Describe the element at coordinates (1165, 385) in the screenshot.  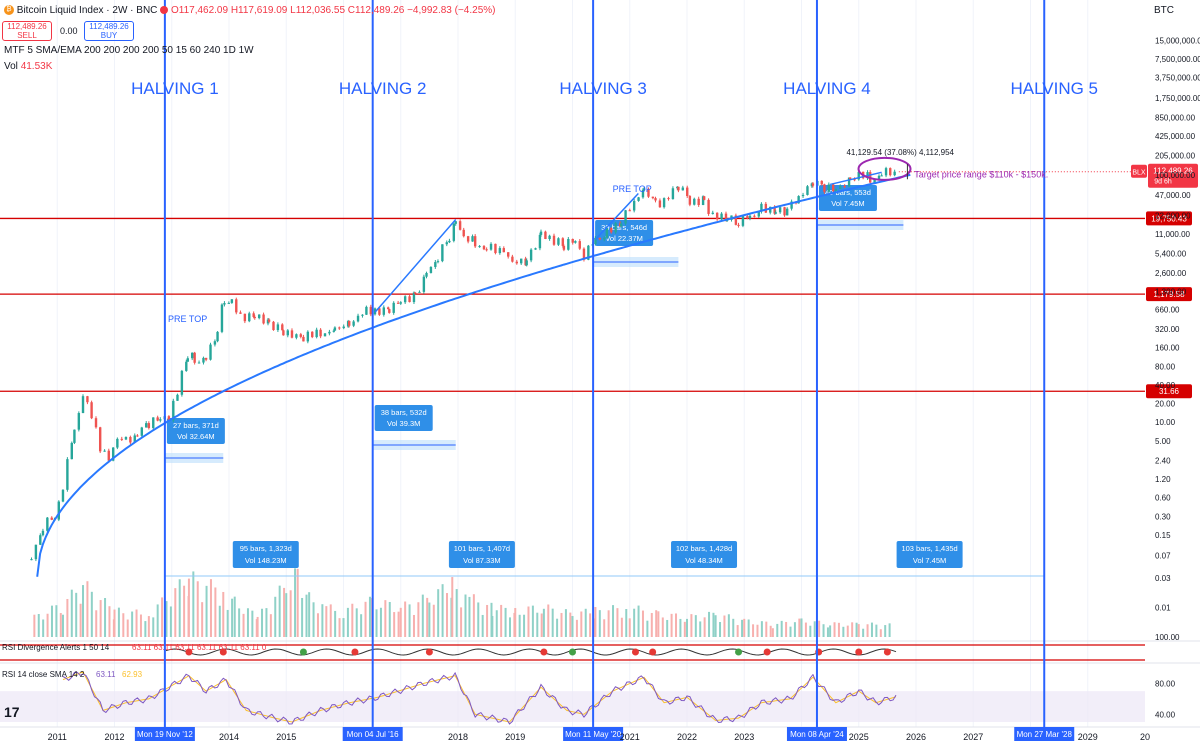
I see `price-tick-label: 40.00` at that location.